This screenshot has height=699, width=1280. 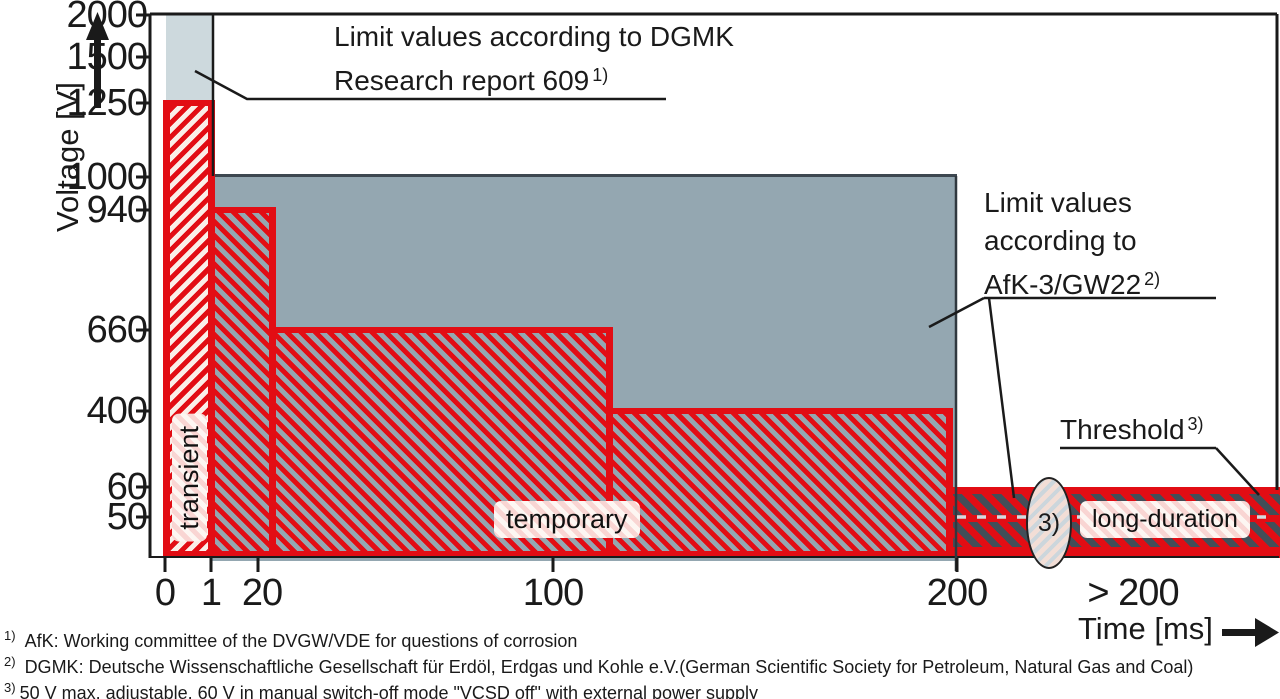 What do you see at coordinates (567, 519) in the screenshot?
I see `region-label-temporary: temporary` at bounding box center [567, 519].